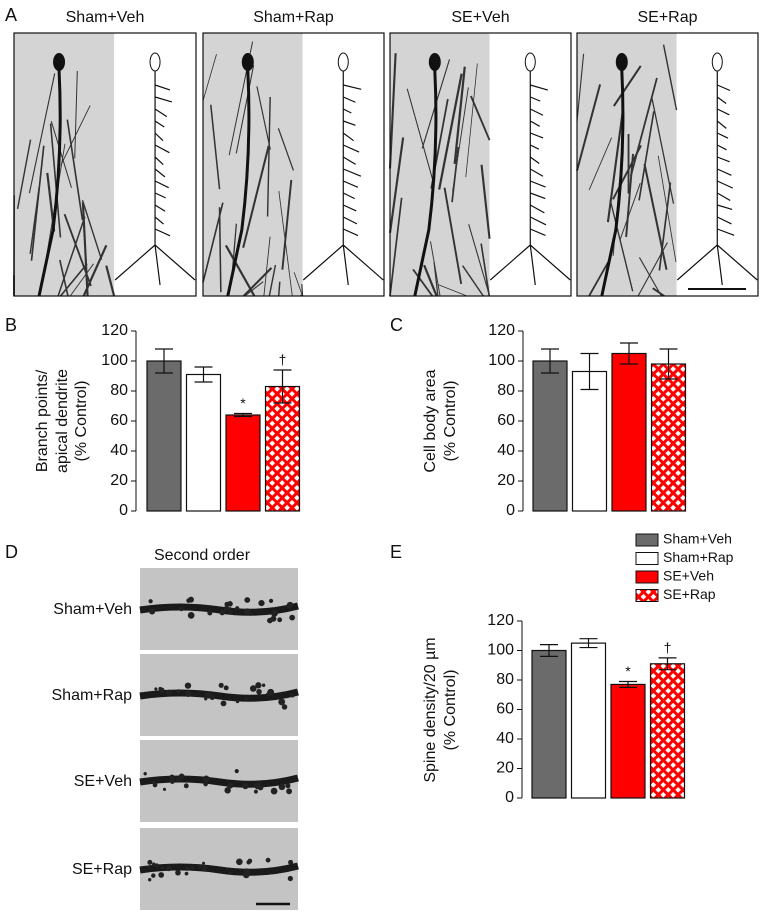 The height and width of the screenshot is (923, 764). What do you see at coordinates (202, 555) in the screenshot?
I see `panel-title: Second order` at bounding box center [202, 555].